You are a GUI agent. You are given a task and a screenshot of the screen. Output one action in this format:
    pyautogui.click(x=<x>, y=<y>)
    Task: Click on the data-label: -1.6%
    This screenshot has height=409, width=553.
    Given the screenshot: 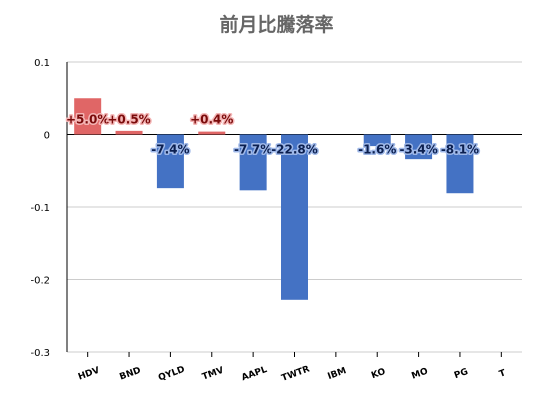 What is the action you would take?
    pyautogui.click(x=377, y=150)
    